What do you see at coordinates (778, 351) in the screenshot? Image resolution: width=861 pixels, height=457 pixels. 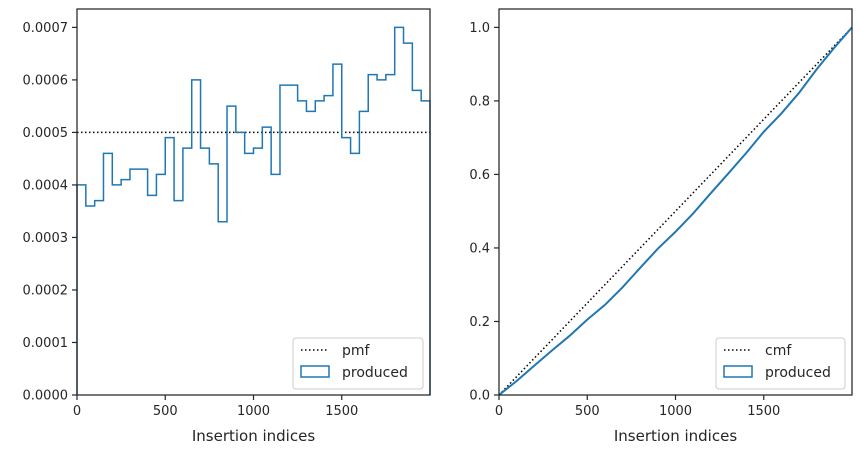 I see `legend-cmf-label: cmf` at bounding box center [778, 351].